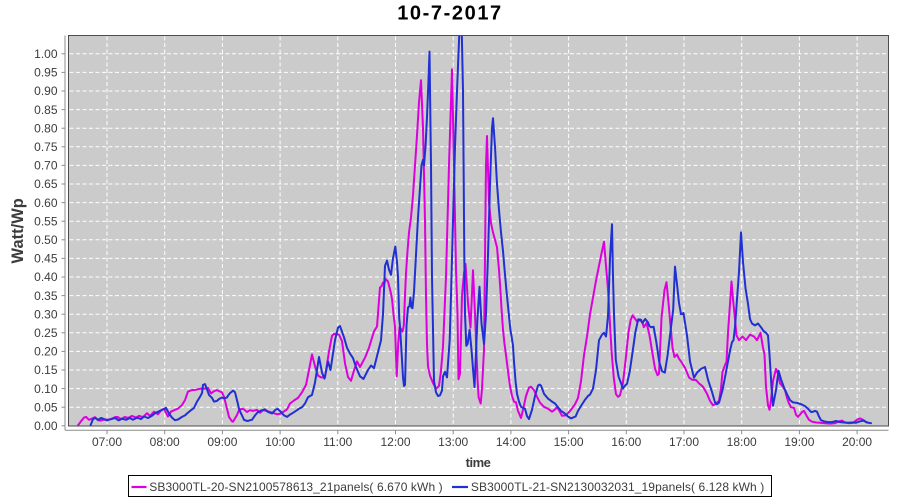 This screenshot has width=900, height=500. Describe the element at coordinates (46, 128) in the screenshot. I see `svg-text: 0.80` at that location.